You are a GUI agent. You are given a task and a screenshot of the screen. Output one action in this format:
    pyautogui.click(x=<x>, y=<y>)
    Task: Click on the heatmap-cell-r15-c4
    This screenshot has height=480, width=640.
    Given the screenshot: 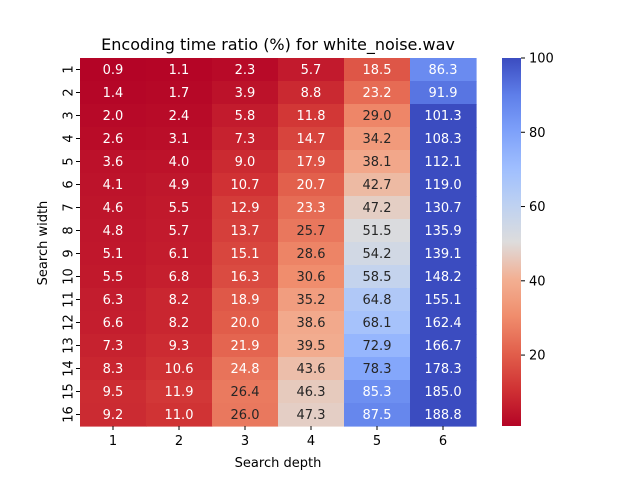 What is the action you would take?
    pyautogui.click(x=311, y=392)
    